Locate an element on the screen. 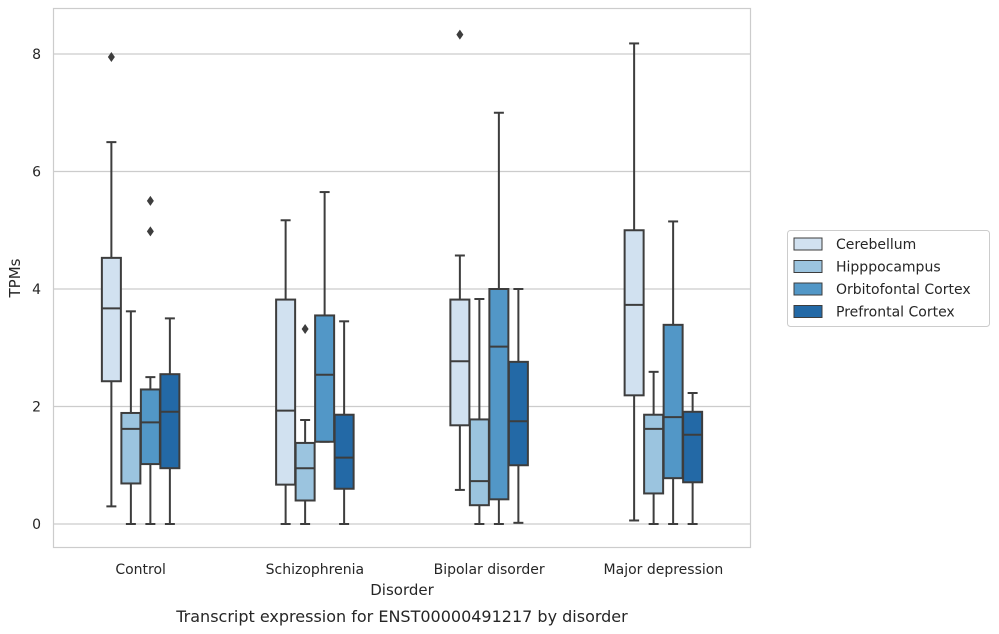  legend-label: Cerebellum is located at coordinates (876, 245).